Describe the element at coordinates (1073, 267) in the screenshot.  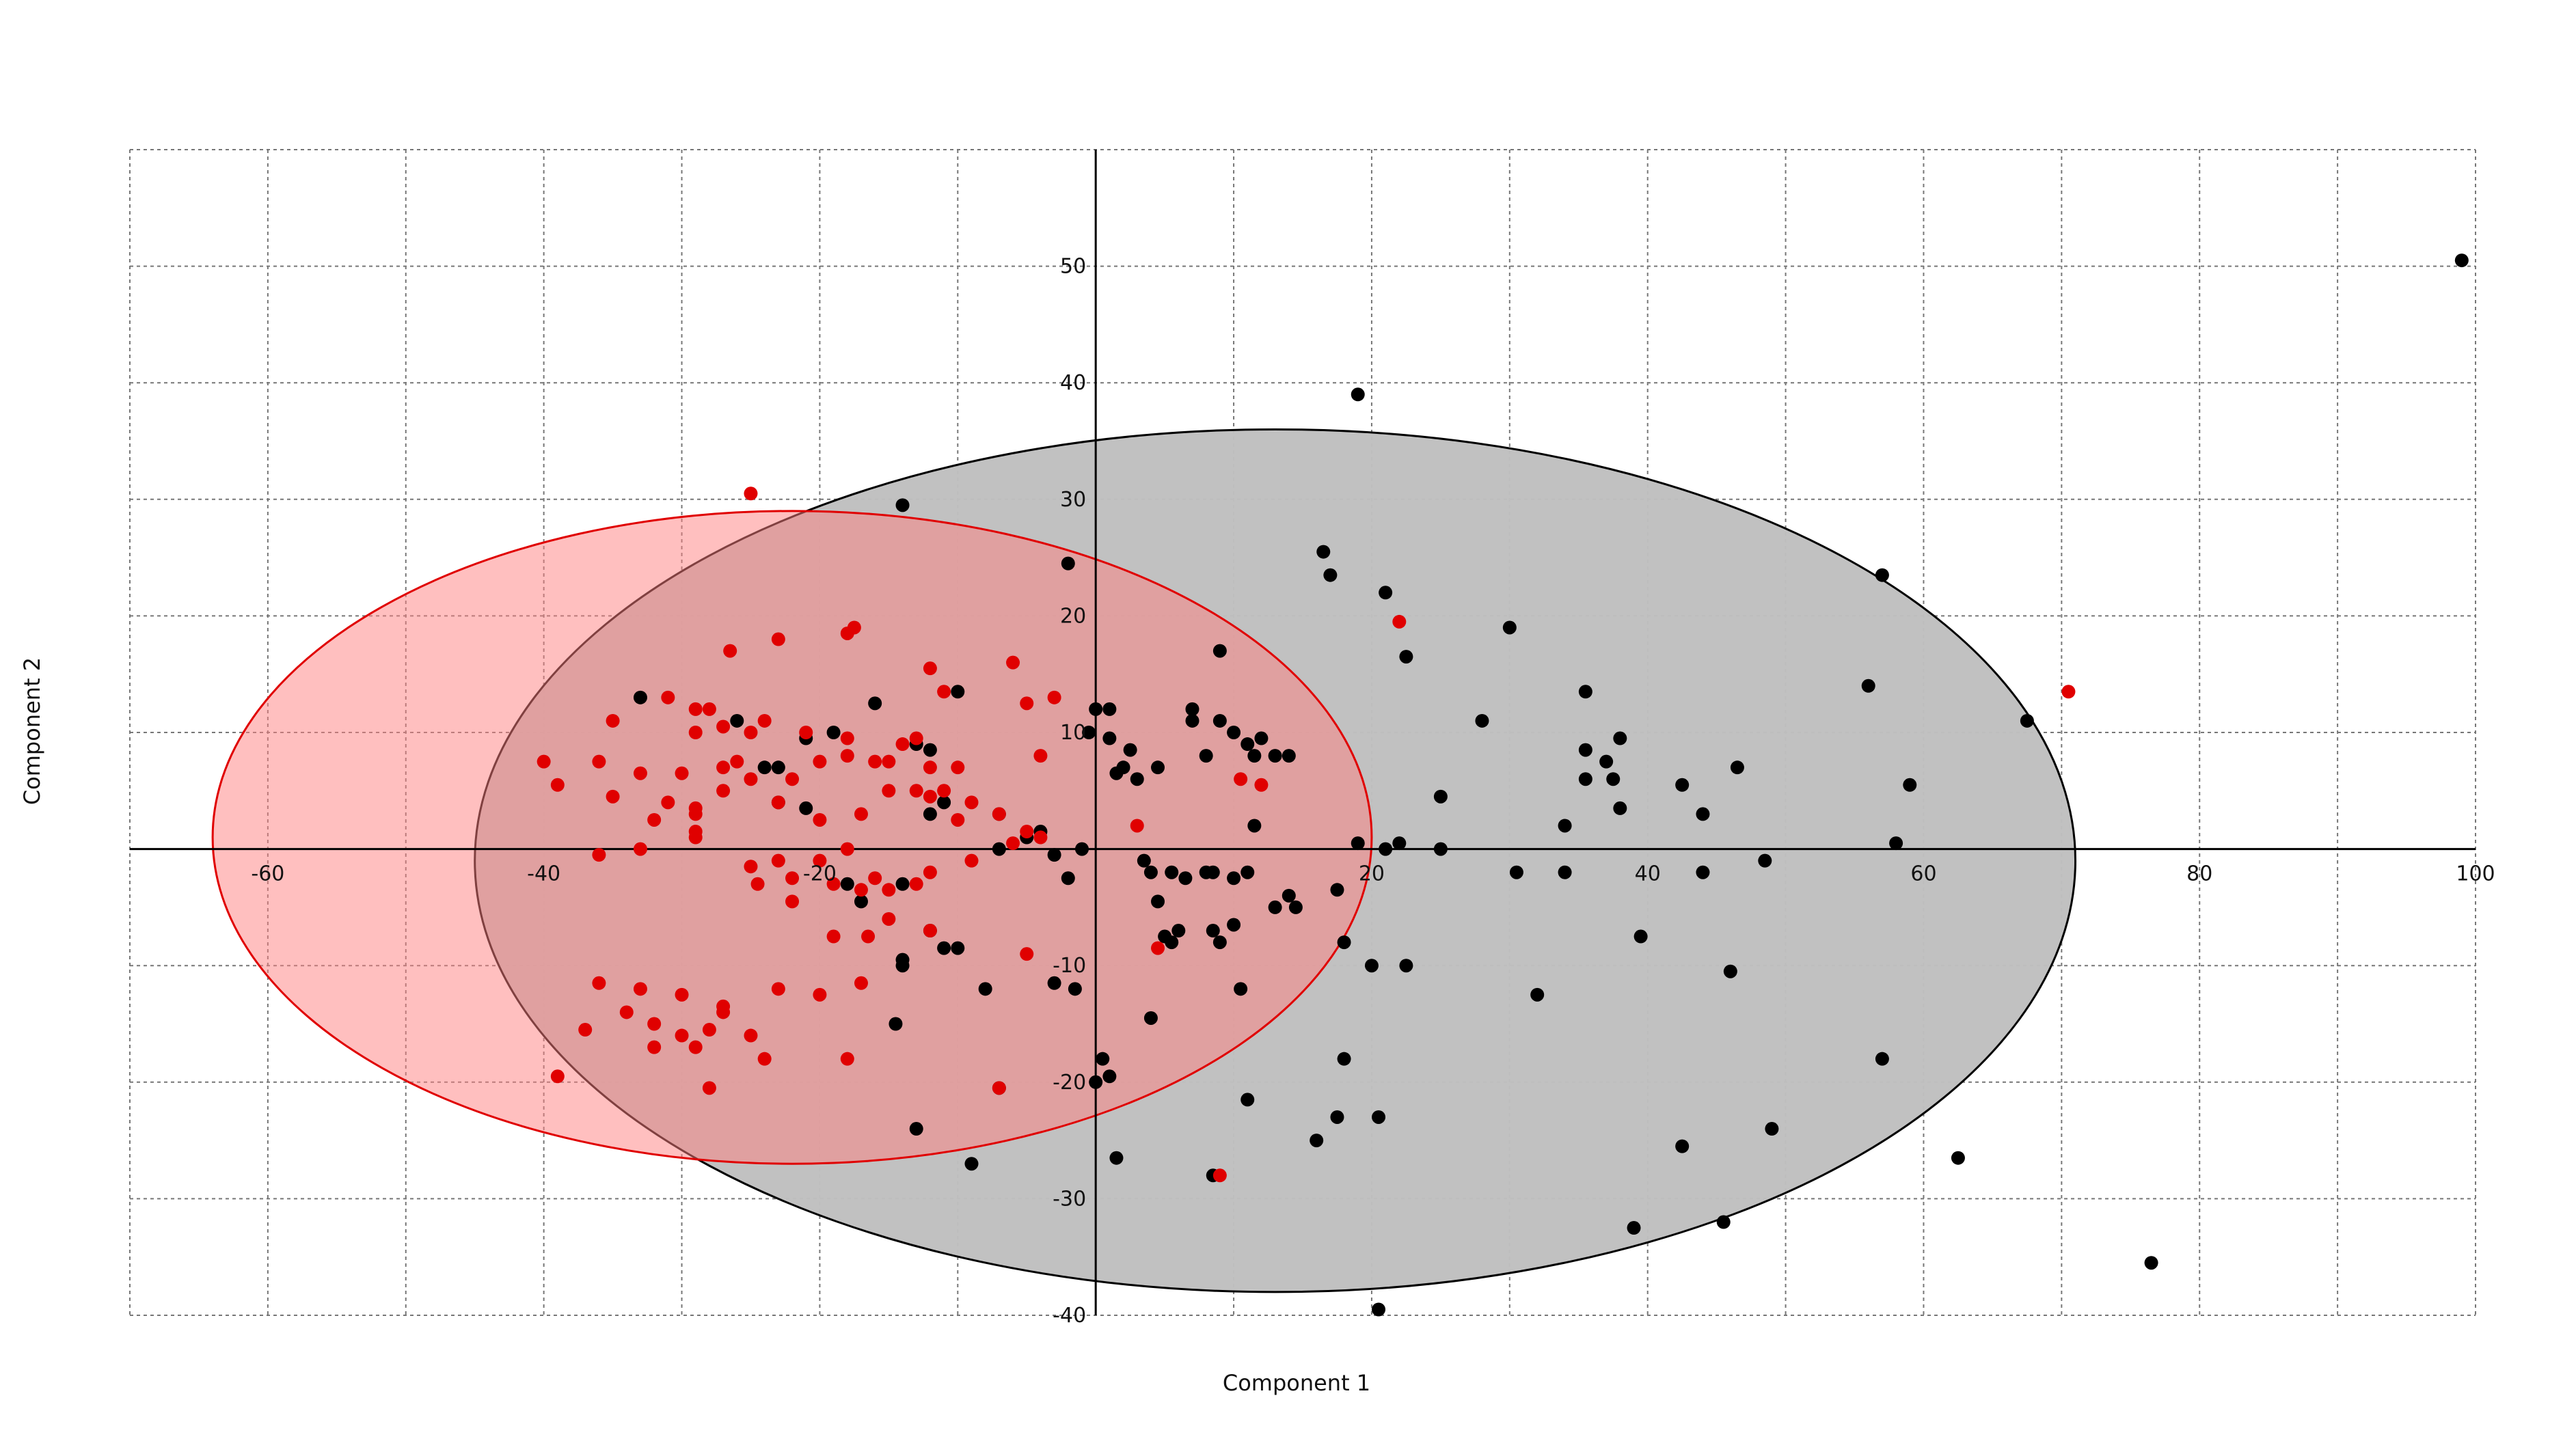
I see `y-tick-label: 50` at that location.